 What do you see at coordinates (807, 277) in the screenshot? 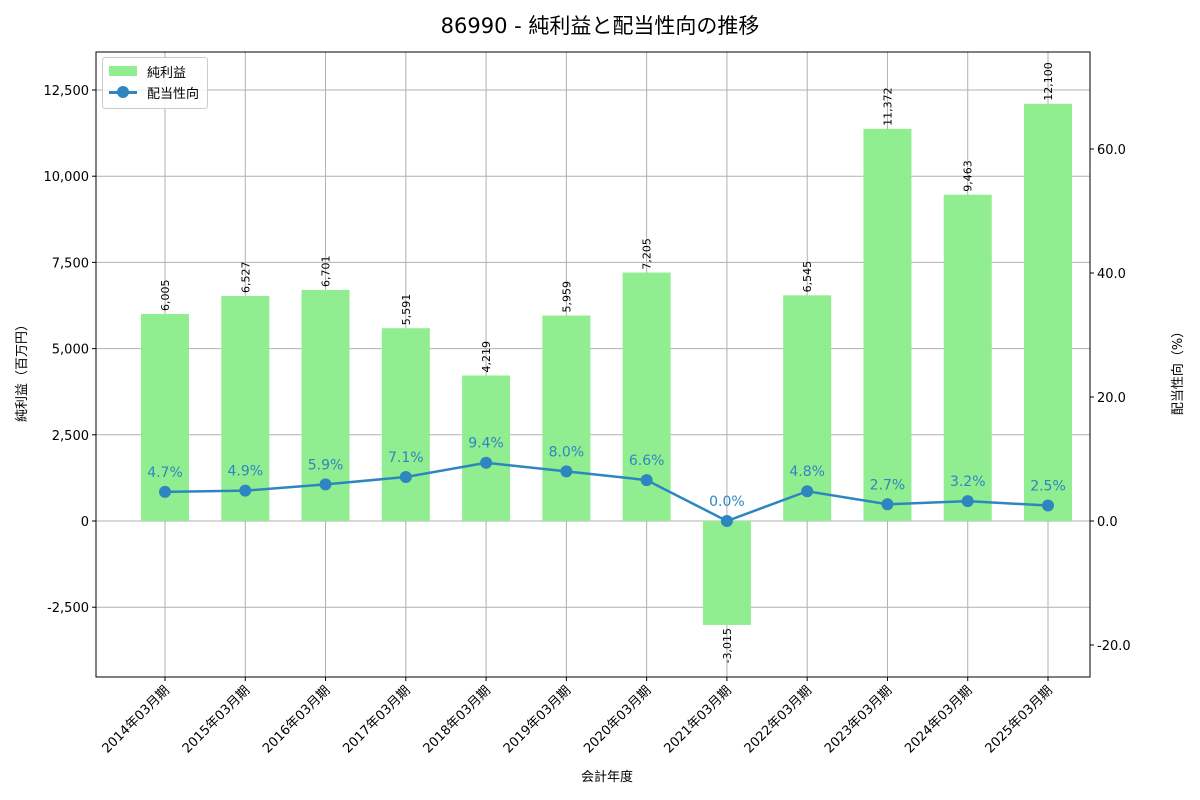
I see `bar-value-label: 6,545` at bounding box center [807, 277].